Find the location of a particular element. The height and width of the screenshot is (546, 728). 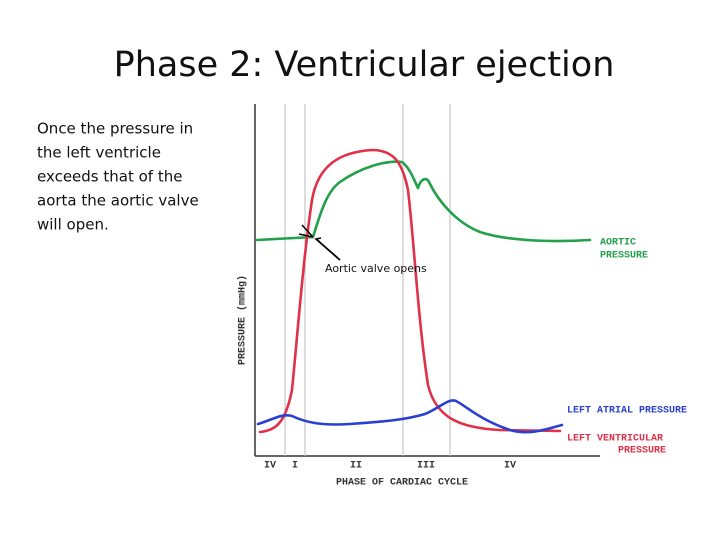

arrow-head is located at coordinates (306, 231).